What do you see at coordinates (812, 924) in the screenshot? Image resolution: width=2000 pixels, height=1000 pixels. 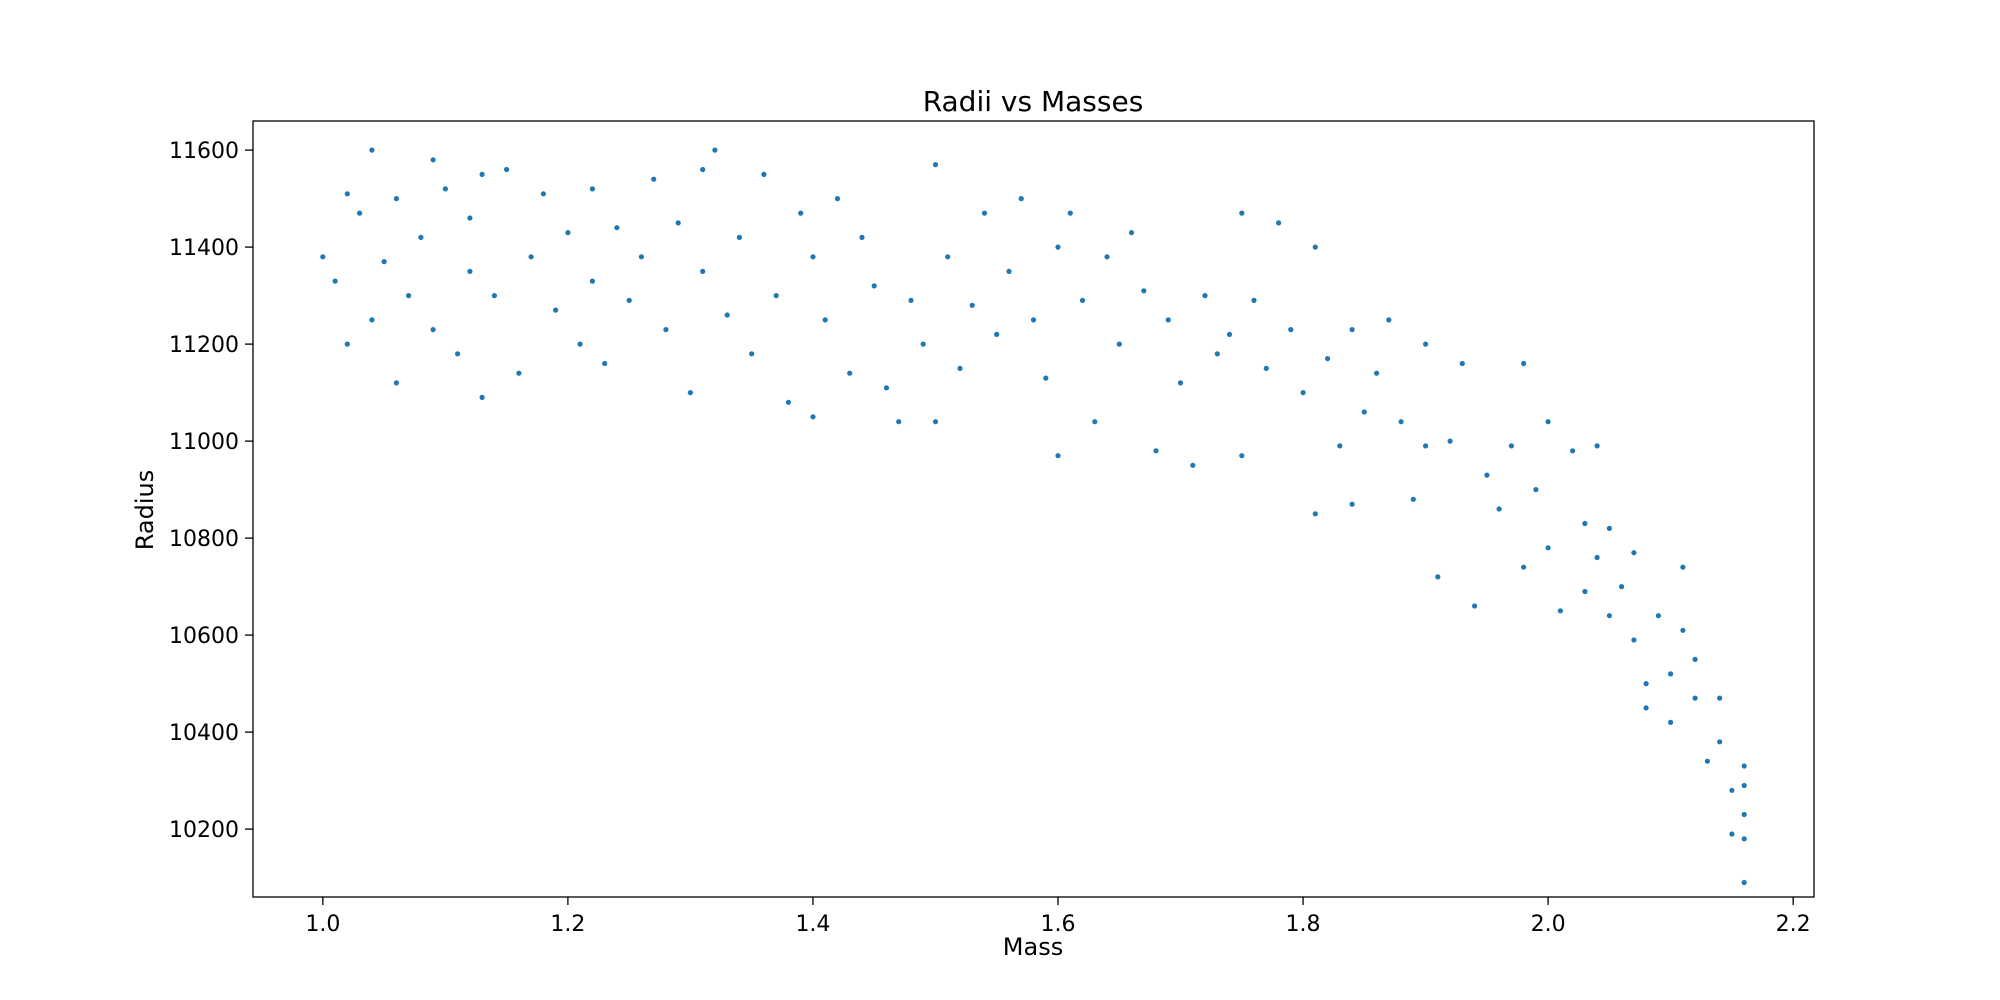 I see `x-tick-label: 1.4` at bounding box center [812, 924].